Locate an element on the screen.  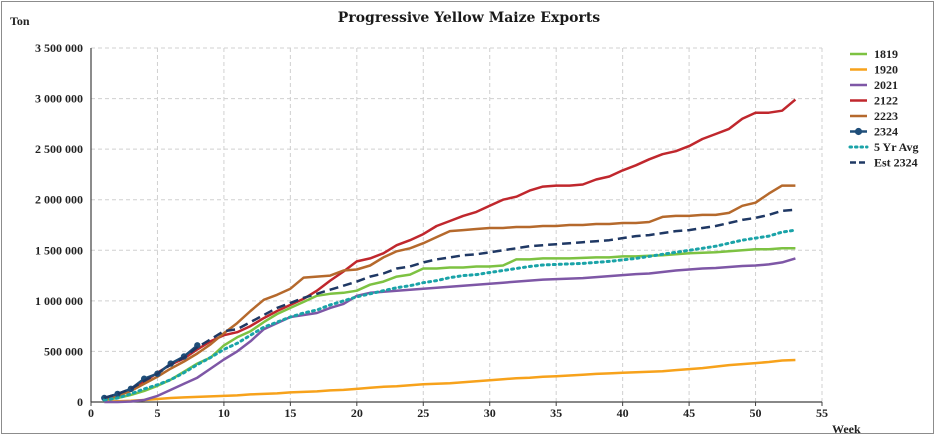
x-tick-label: 5 is located at coordinates (157, 413).